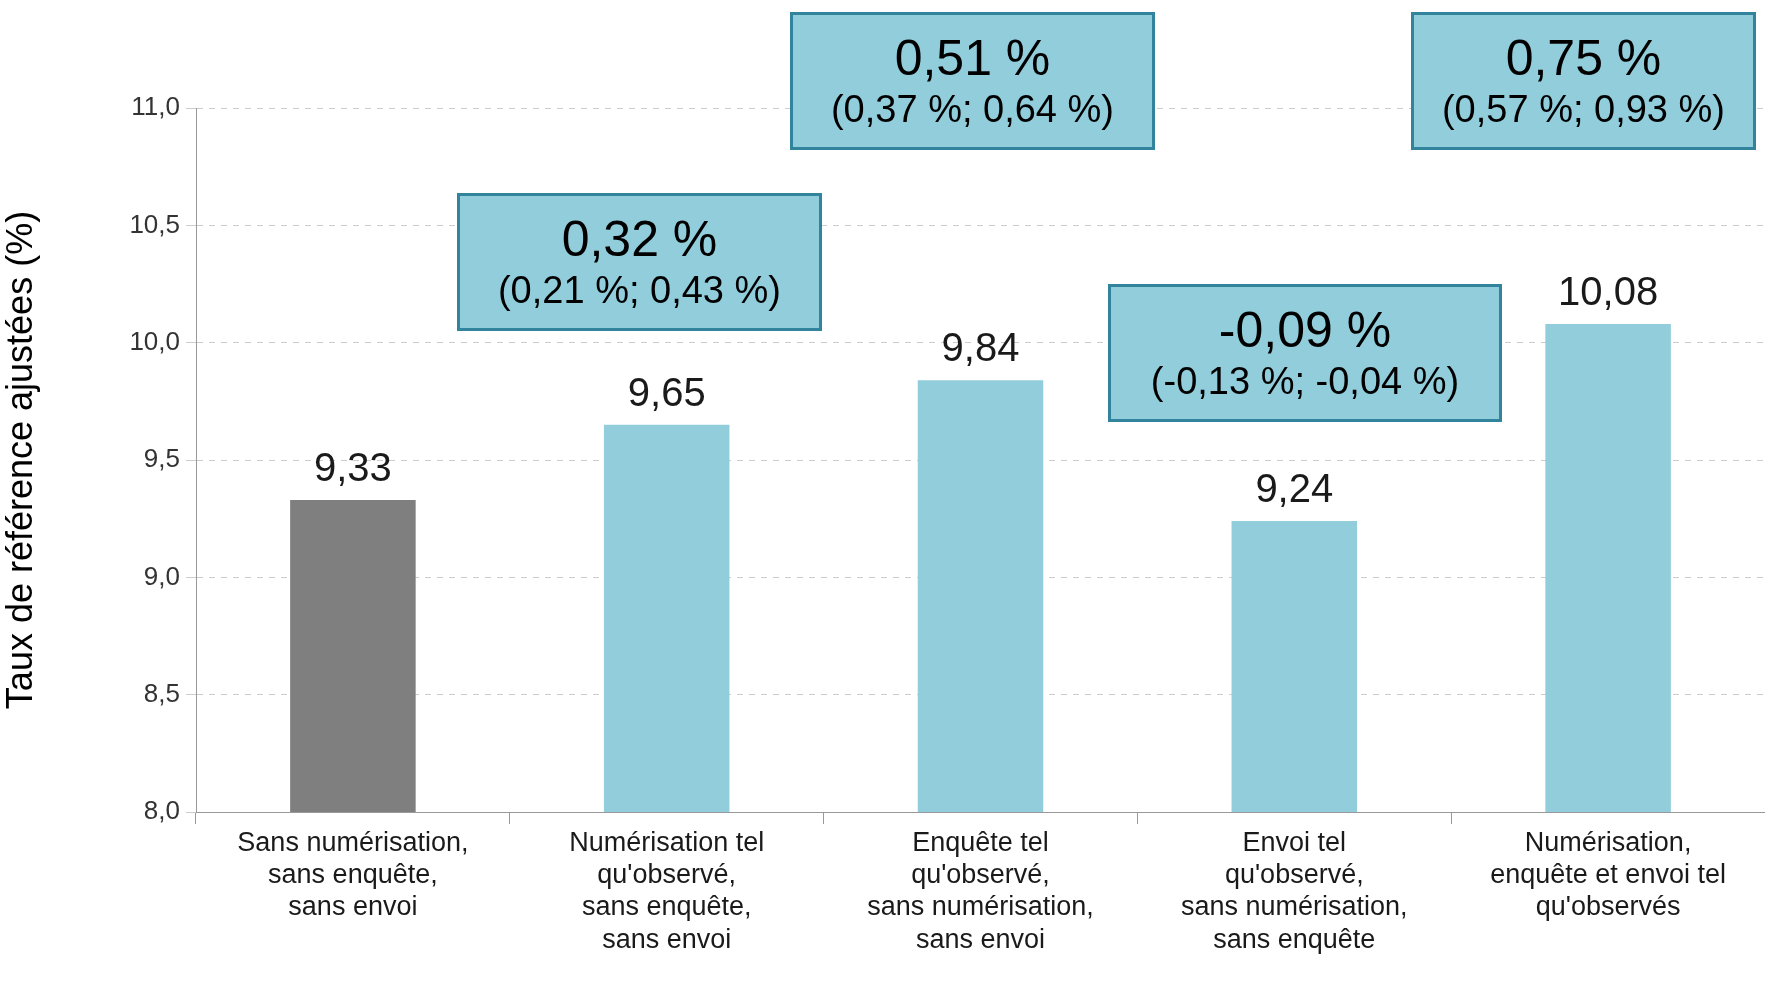  What do you see at coordinates (980, 347) in the screenshot?
I see `data-label: 9,84` at bounding box center [980, 347].